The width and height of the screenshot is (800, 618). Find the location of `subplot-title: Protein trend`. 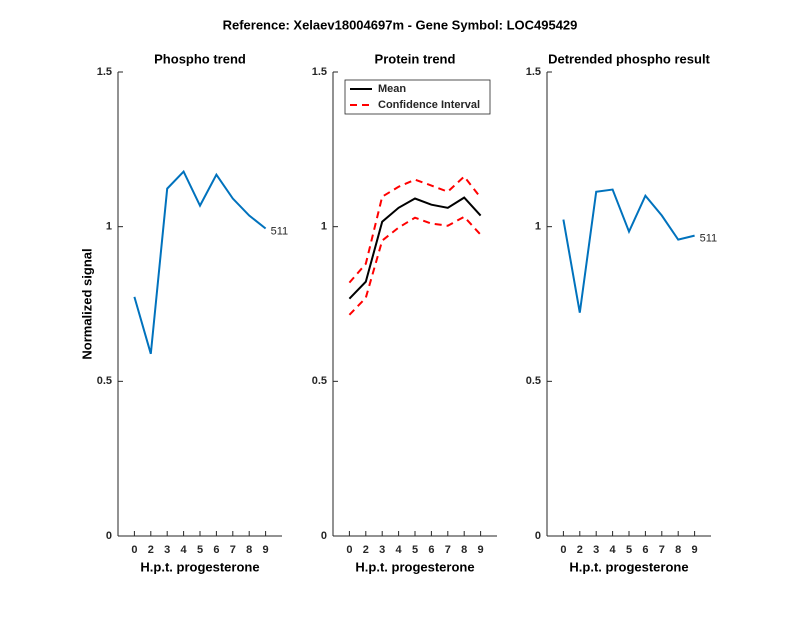

subplot-title: Protein trend is located at coordinates (415, 58).